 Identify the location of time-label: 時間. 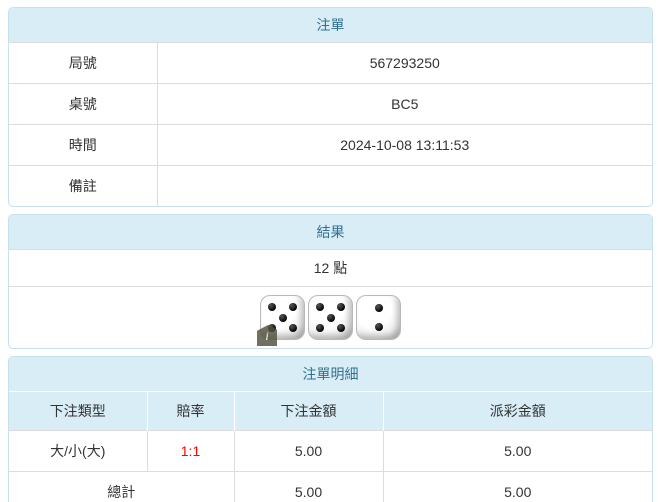
(83, 145).